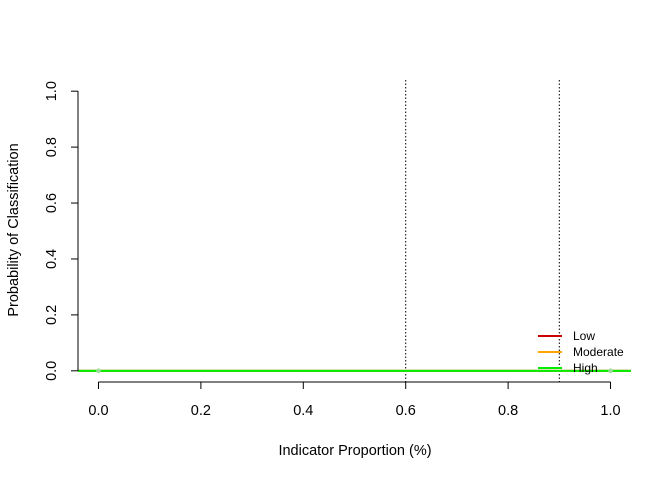 The width and height of the screenshot is (672, 480). Describe the element at coordinates (61, 231) in the screenshot. I see `y-axis: 0.0 0.2 0.4 0.6 0.8 1.0` at that location.